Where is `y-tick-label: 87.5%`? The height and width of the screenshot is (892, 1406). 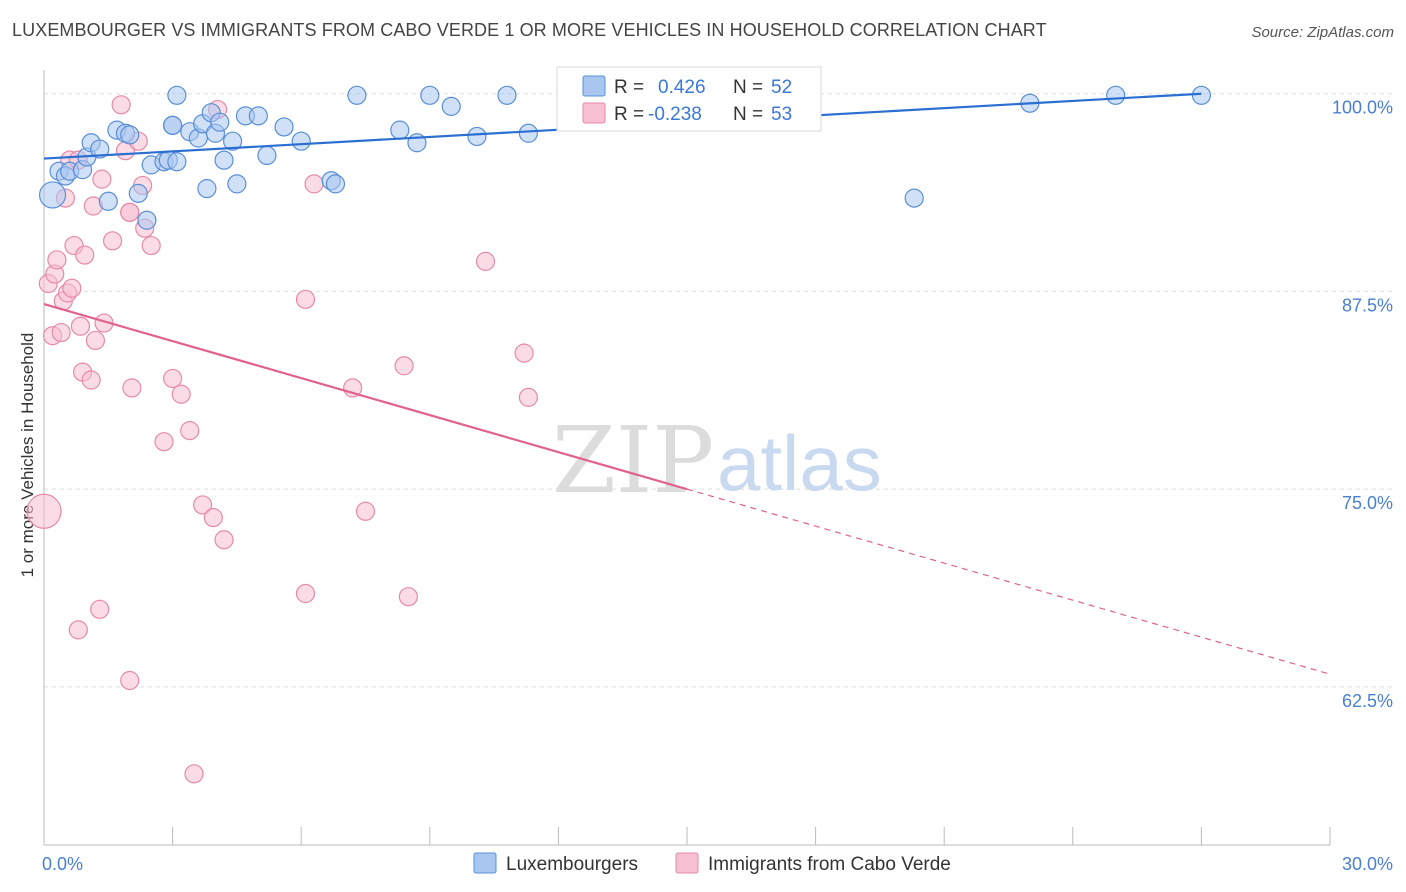
y-tick-label: 87.5% is located at coordinates (1367, 305).